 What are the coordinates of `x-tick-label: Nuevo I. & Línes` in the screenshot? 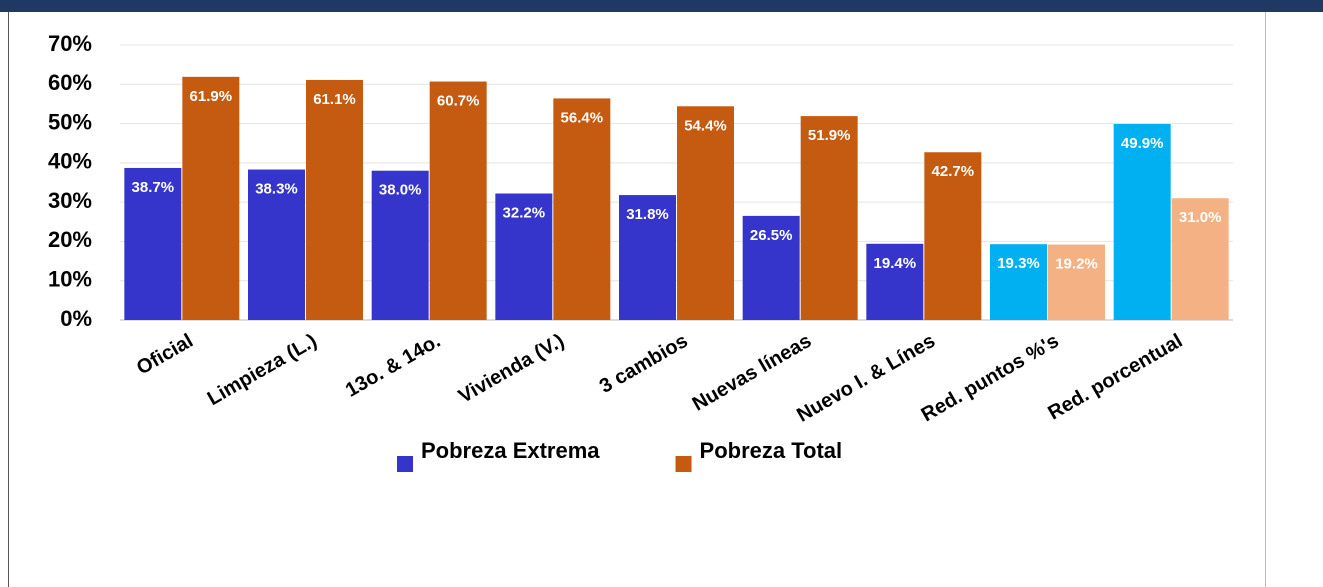 It's located at (866, 378).